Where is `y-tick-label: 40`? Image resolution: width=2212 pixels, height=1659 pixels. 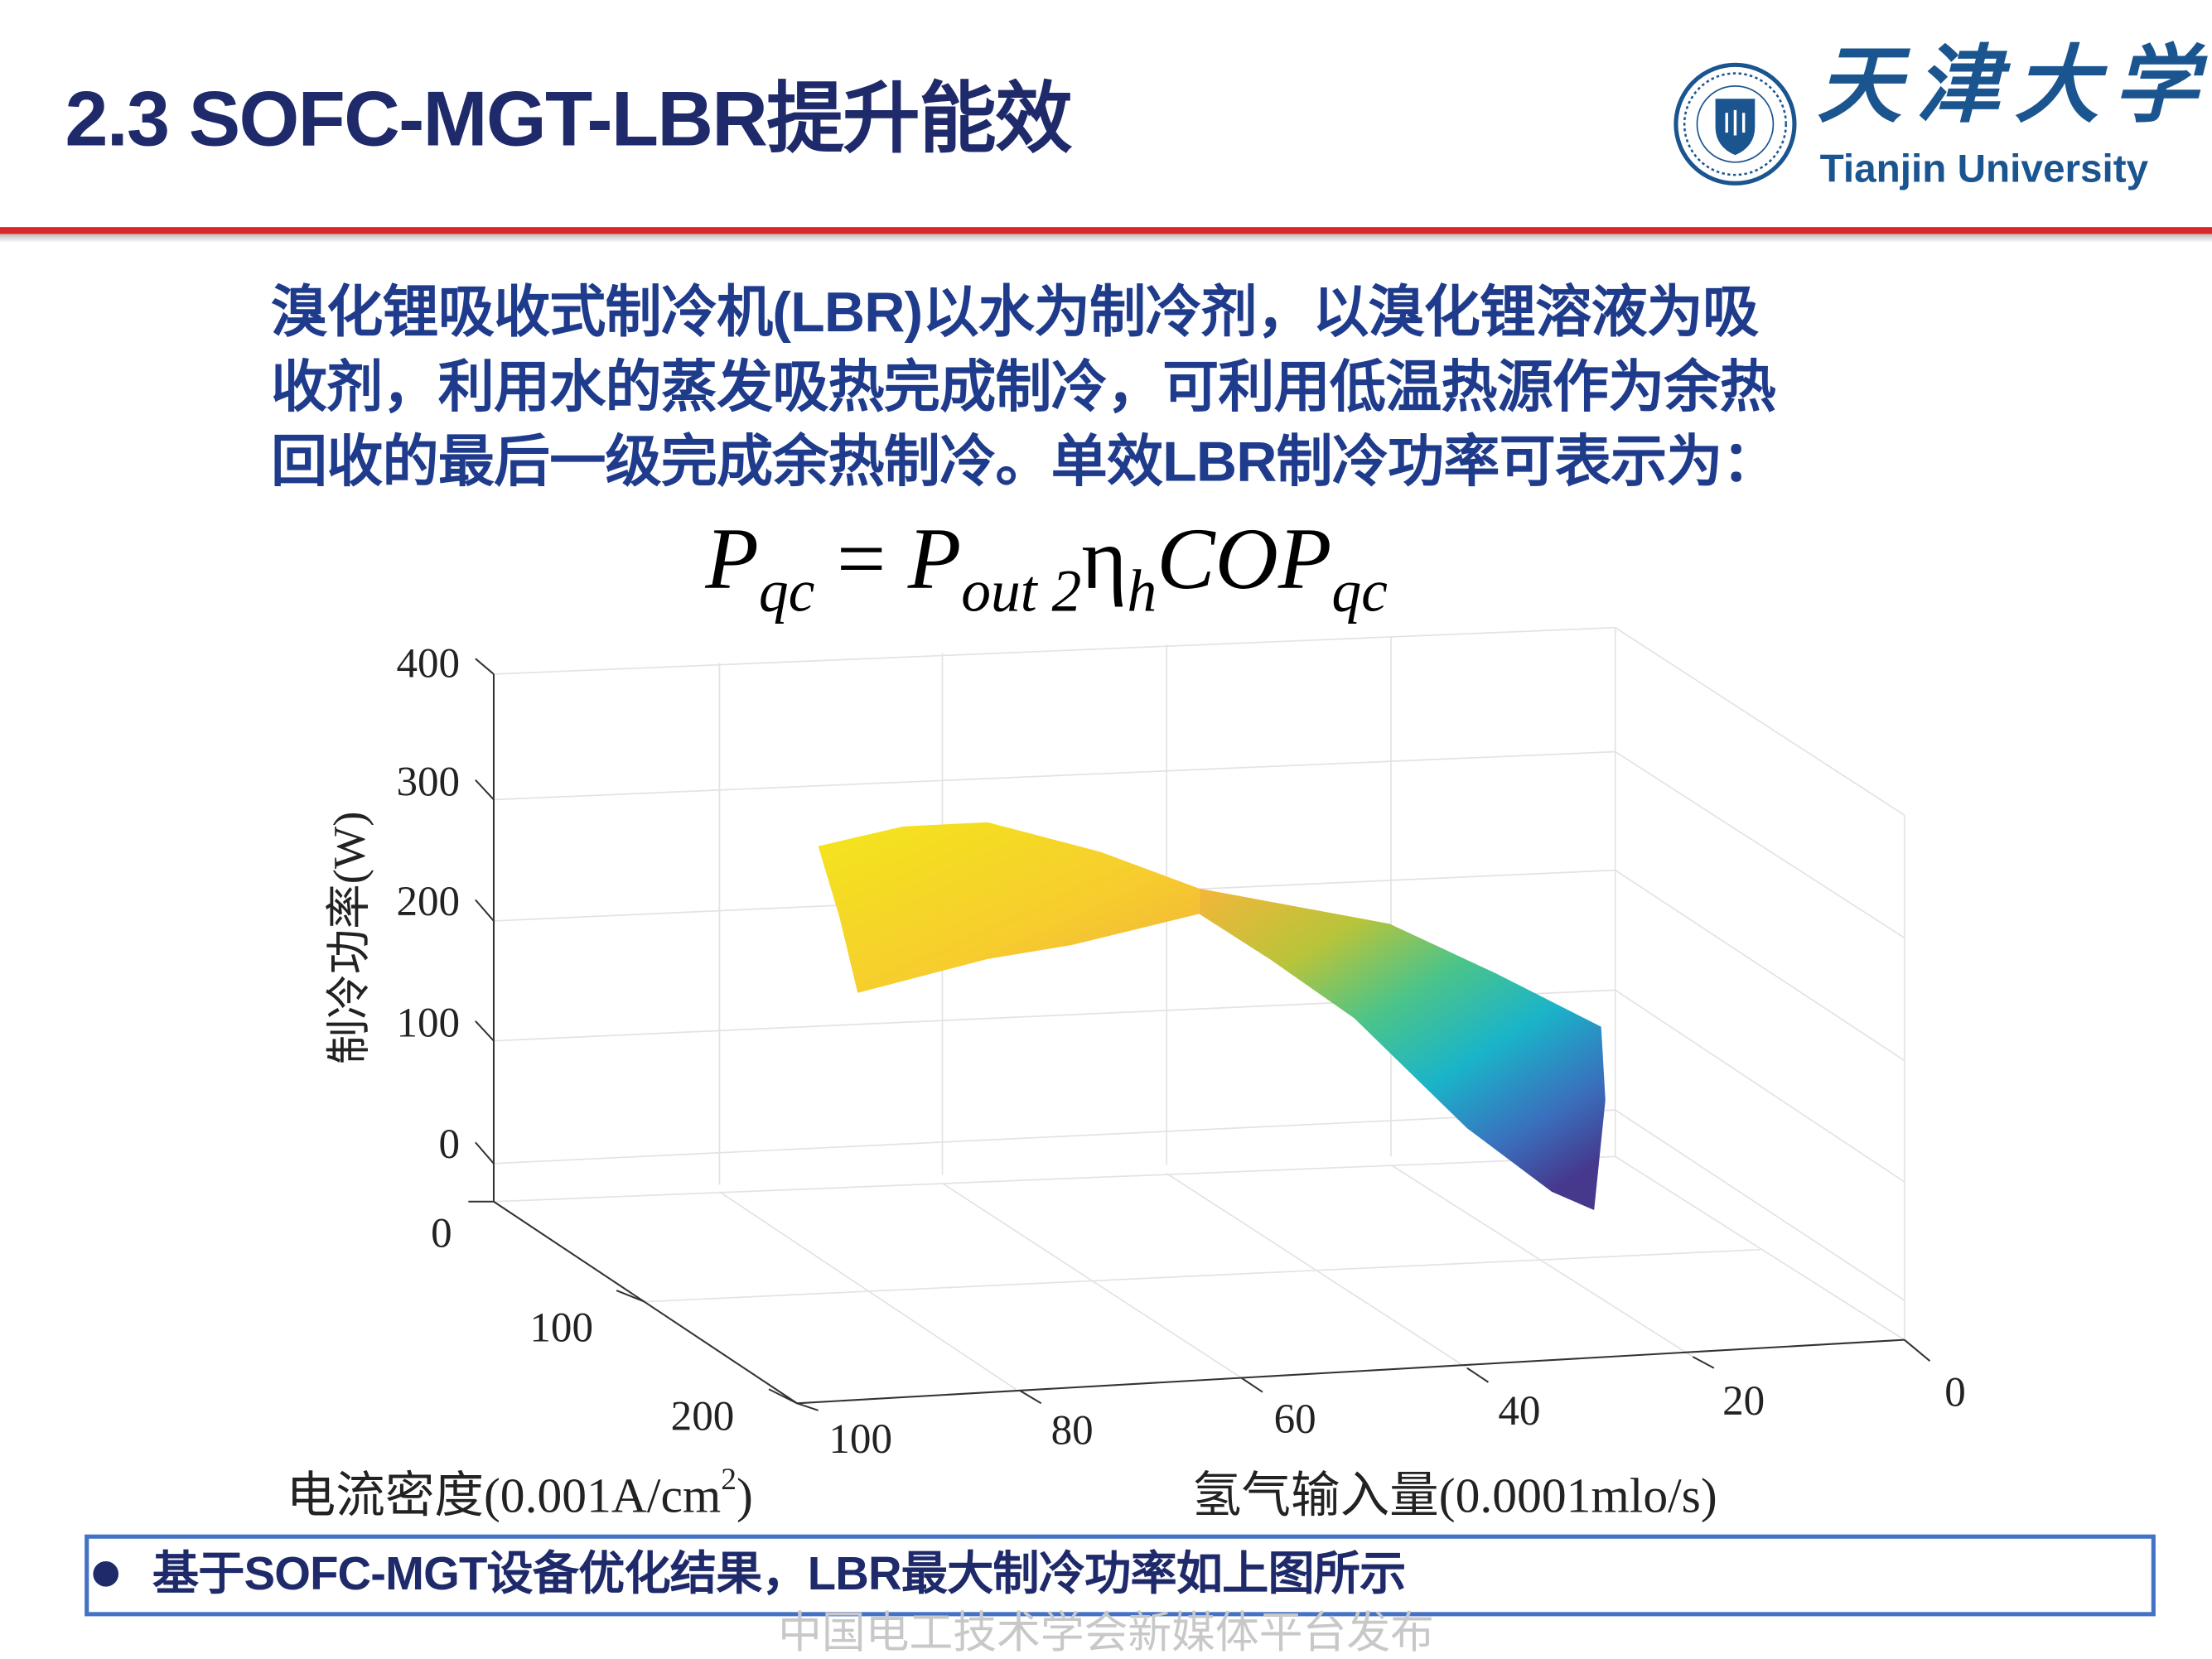 y-tick-label: 40 is located at coordinates (1519, 1411).